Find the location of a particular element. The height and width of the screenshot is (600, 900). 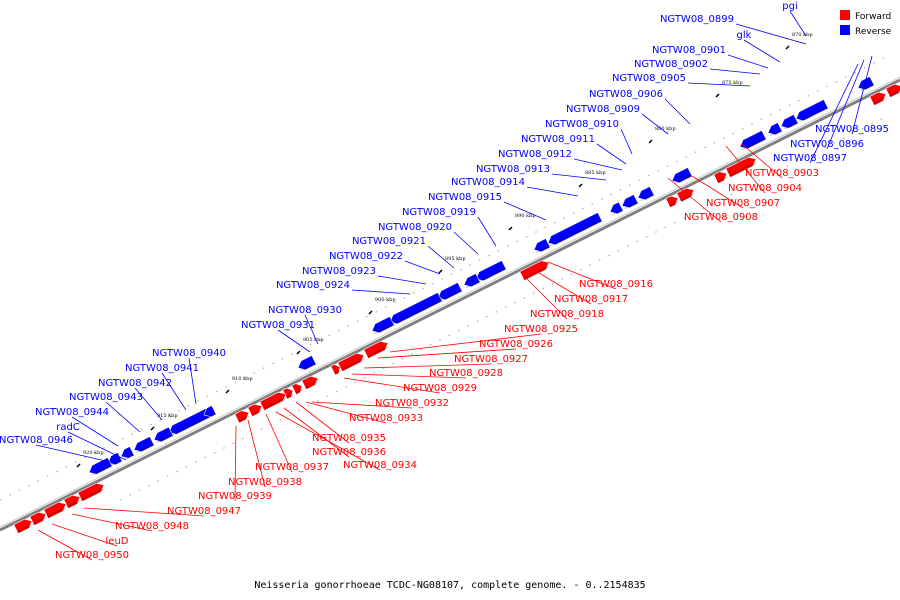

gene-label-ngtw08_0905: NGTW08_0905 is located at coordinates (649, 78).